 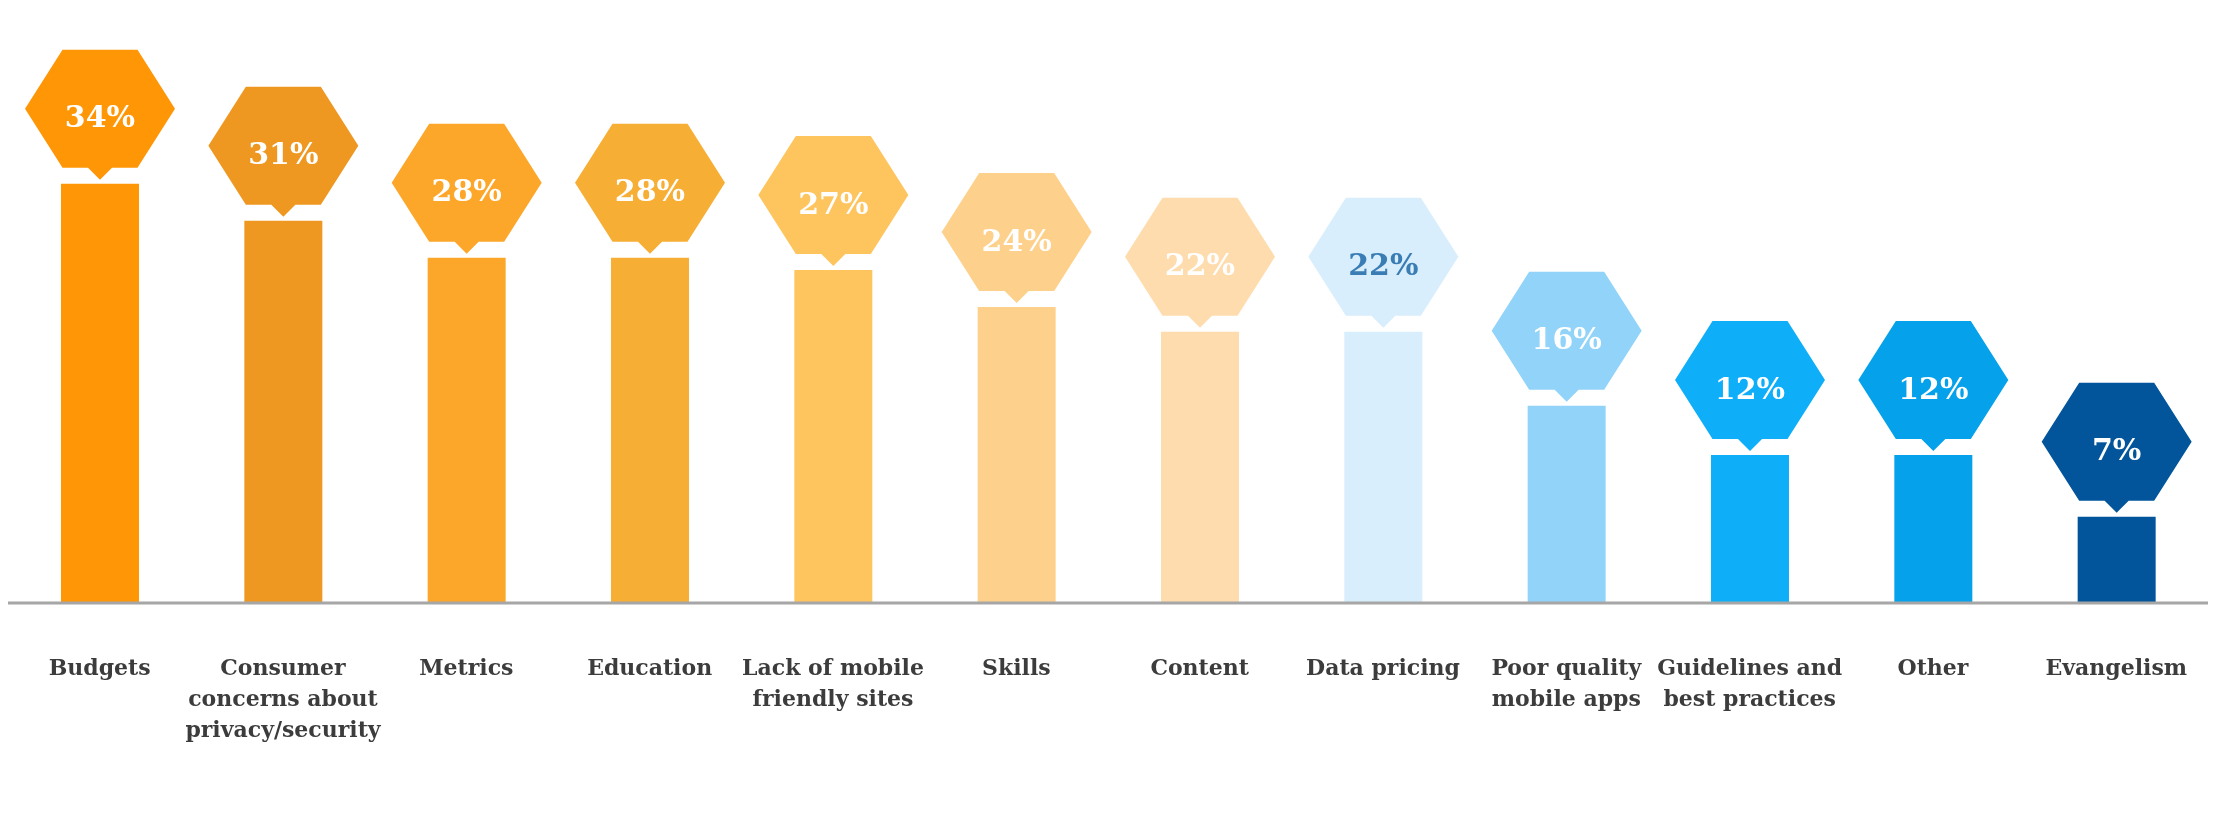 What do you see at coordinates (1016, 240) in the screenshot?
I see `data-label: 24%` at bounding box center [1016, 240].